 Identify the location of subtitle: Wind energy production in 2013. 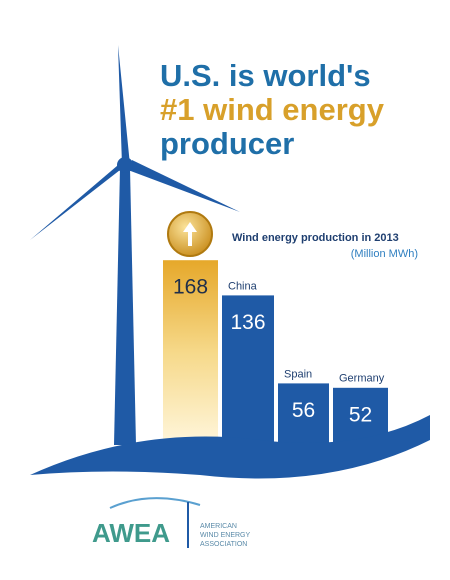
(315, 238).